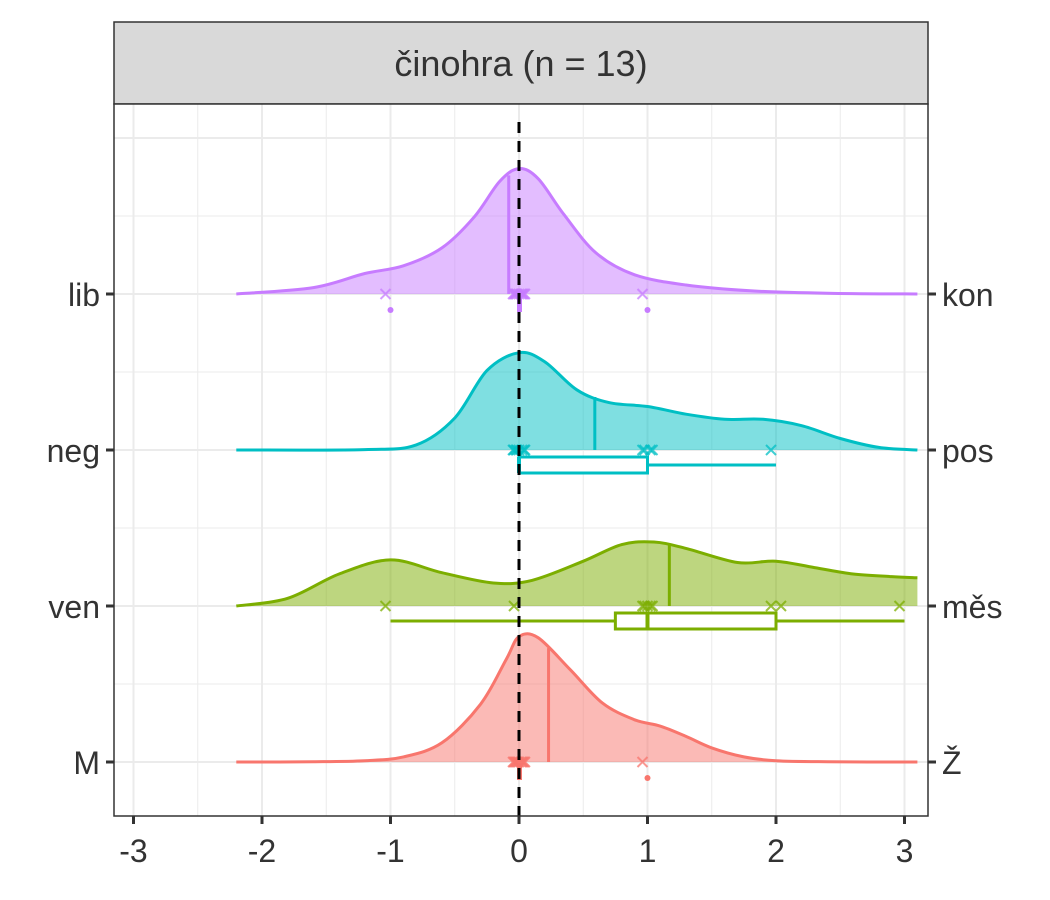 Image resolution: width=1050 pixels, height=900 pixels. I want to click on ridge-neg, so click(577, 412).